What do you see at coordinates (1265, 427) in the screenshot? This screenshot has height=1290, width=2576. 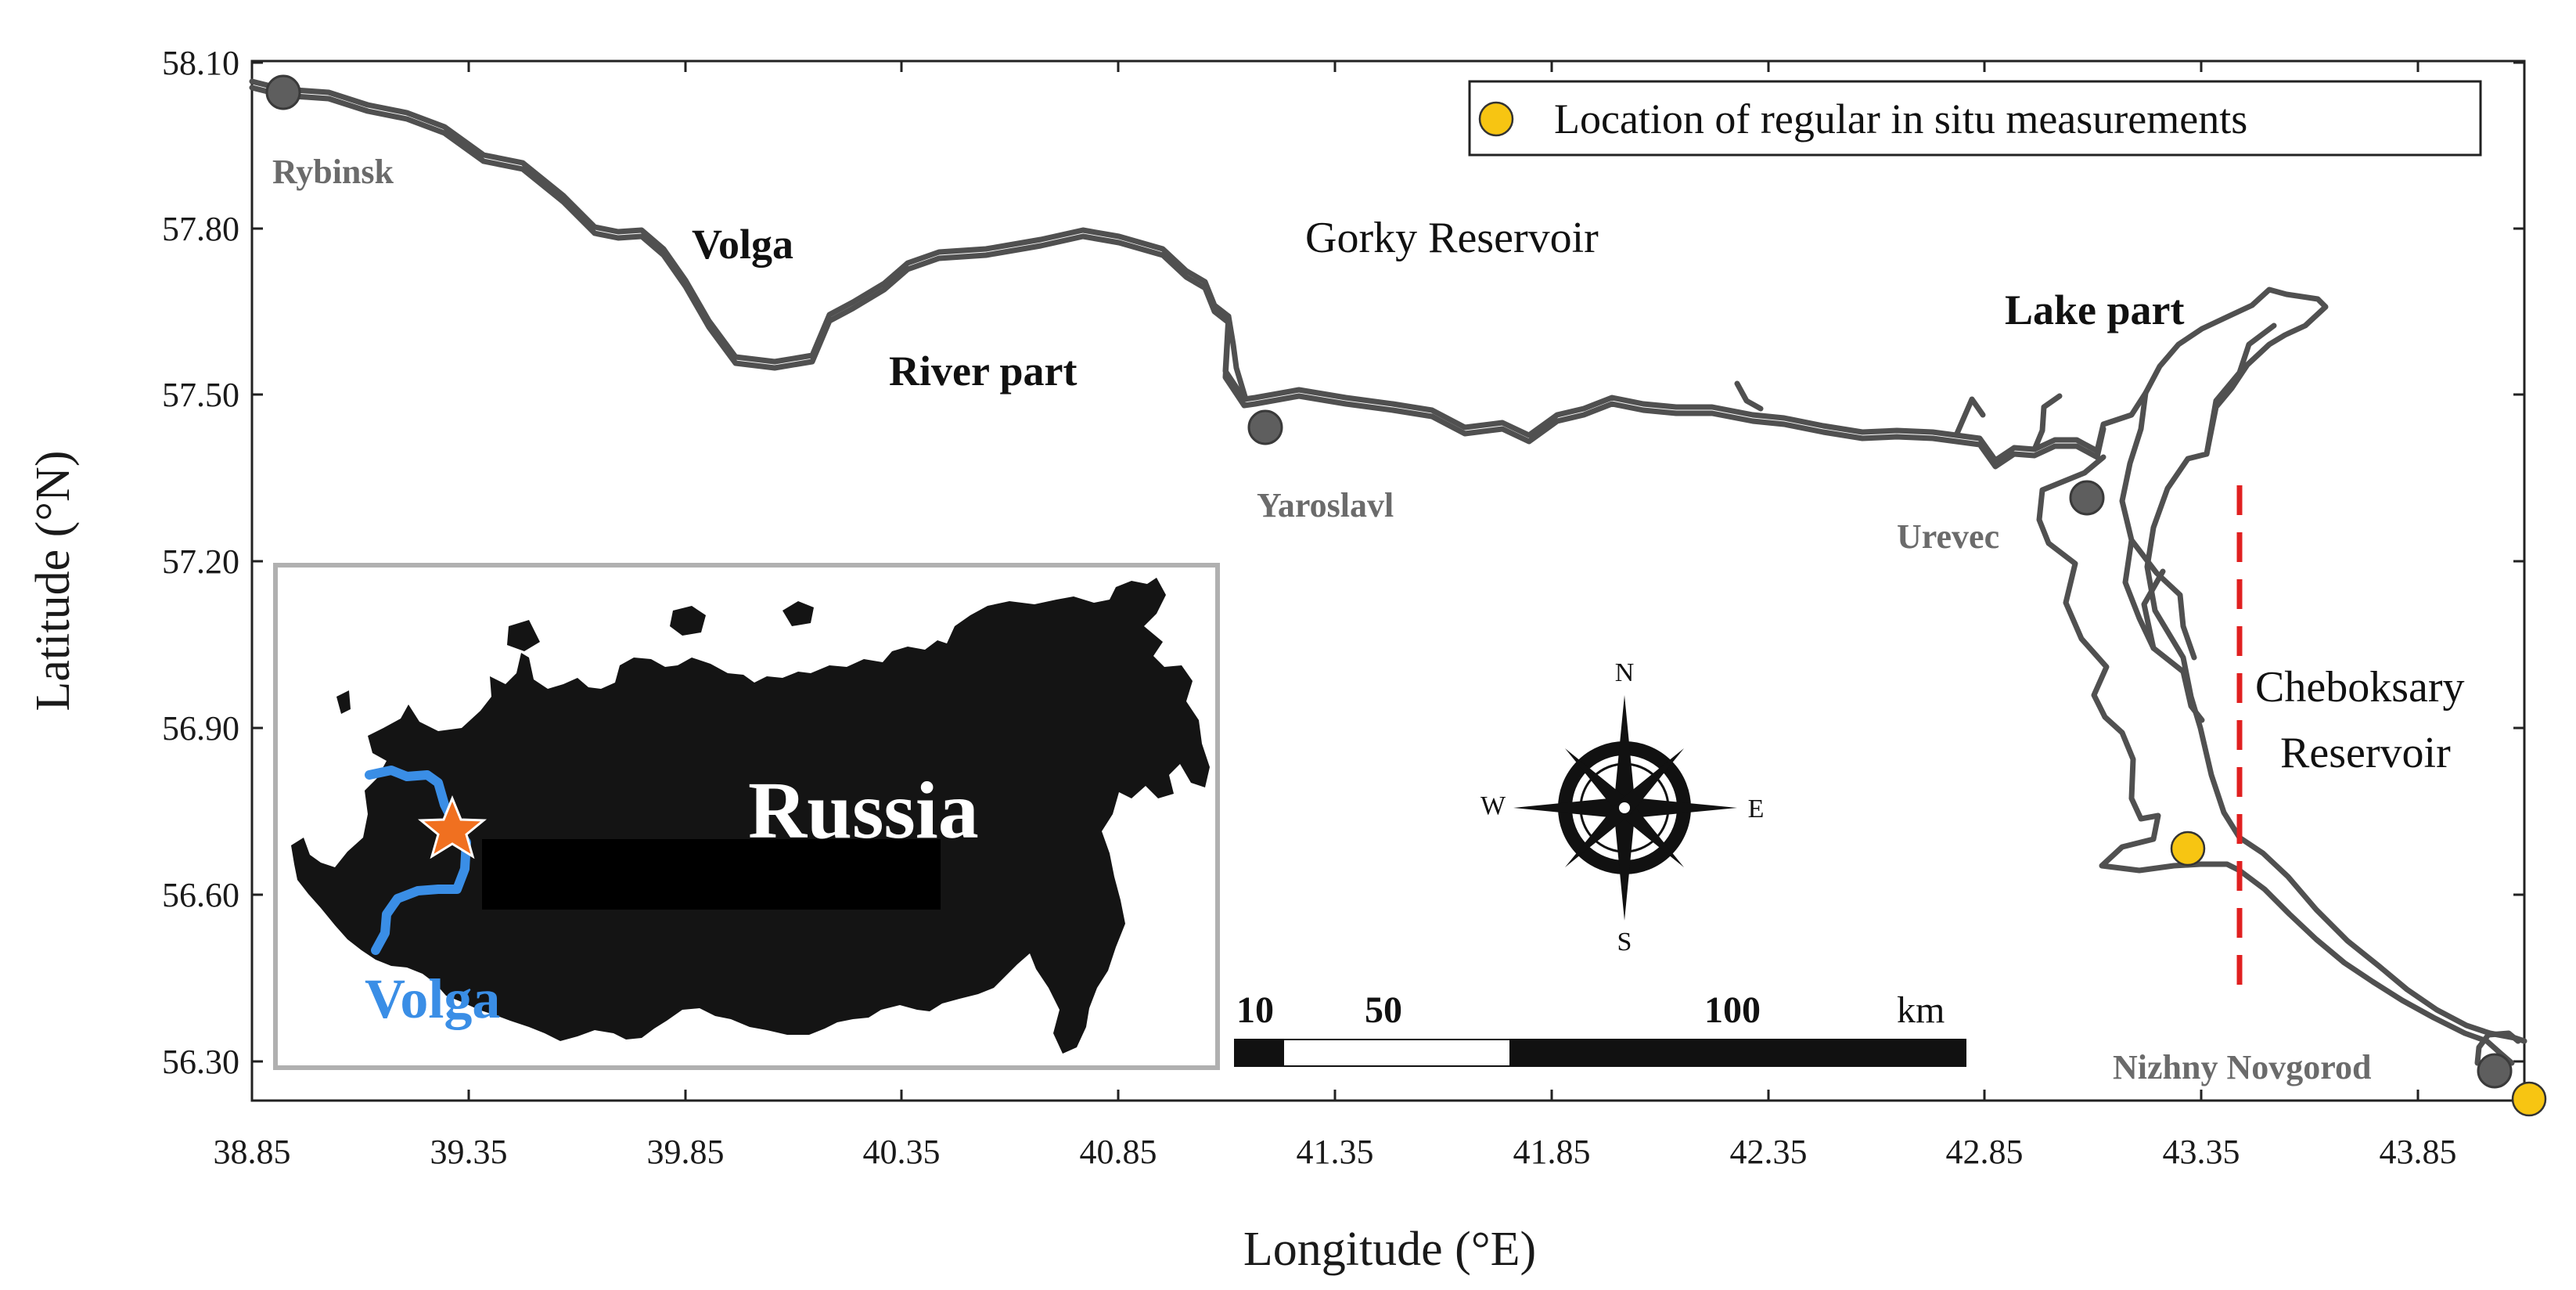 I see `station-yaroslavl` at bounding box center [1265, 427].